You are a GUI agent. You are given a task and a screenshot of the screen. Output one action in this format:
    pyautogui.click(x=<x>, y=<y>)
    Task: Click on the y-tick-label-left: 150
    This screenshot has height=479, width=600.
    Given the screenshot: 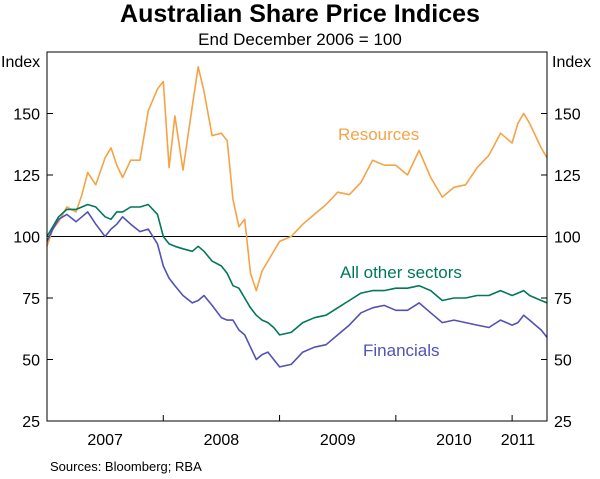 What is the action you would take?
    pyautogui.click(x=26, y=115)
    